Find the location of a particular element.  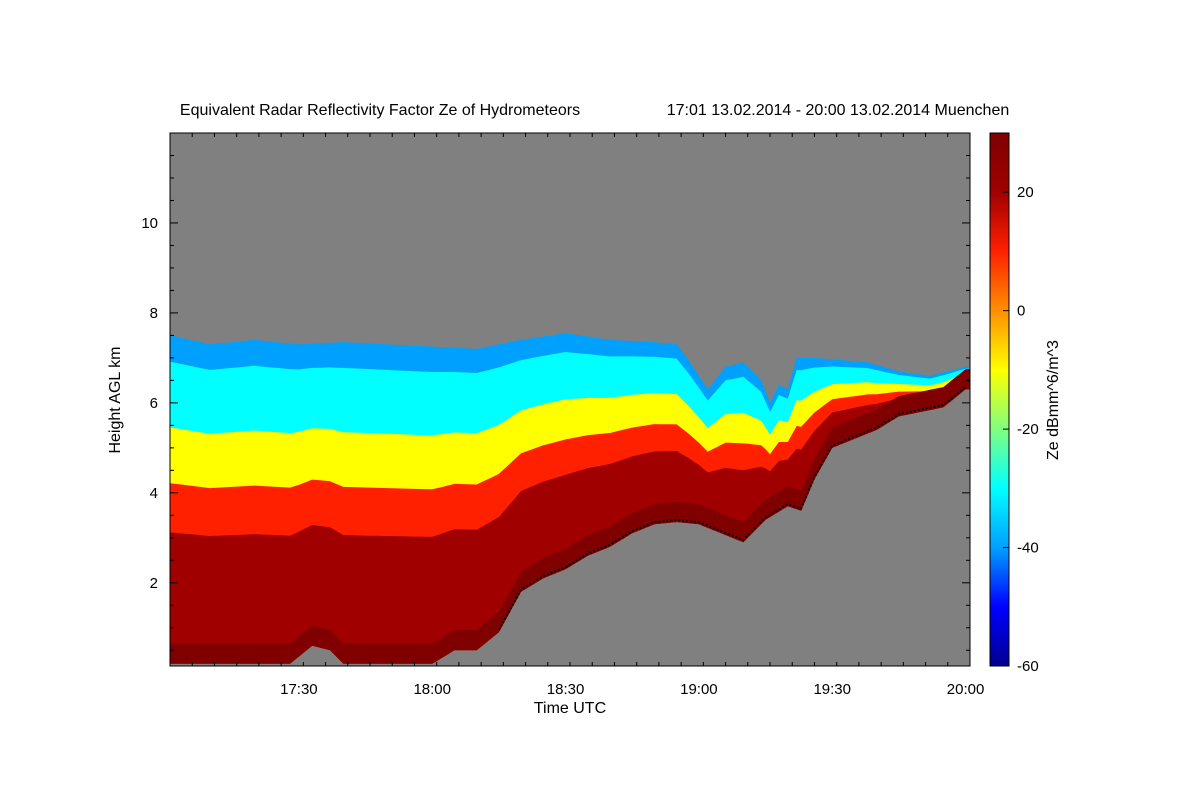

colorbar-tick-label: 20 is located at coordinates (1025, 192).